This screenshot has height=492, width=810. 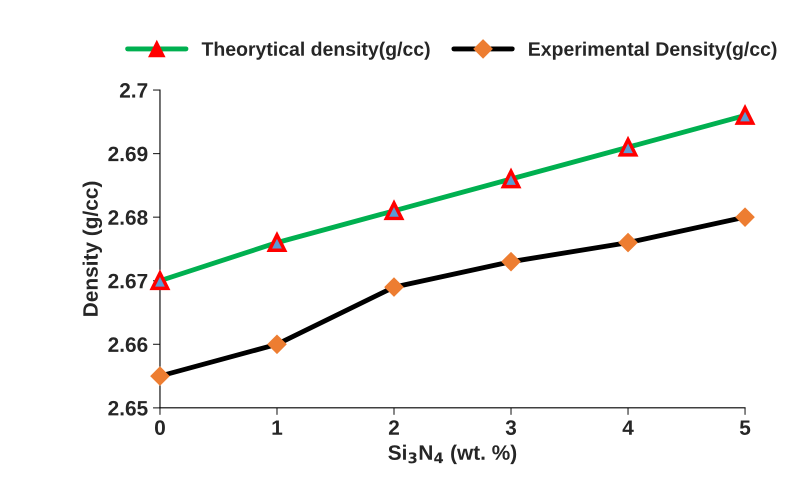 What do you see at coordinates (128, 217) in the screenshot?
I see `y-tick-label: 2.68` at bounding box center [128, 217].